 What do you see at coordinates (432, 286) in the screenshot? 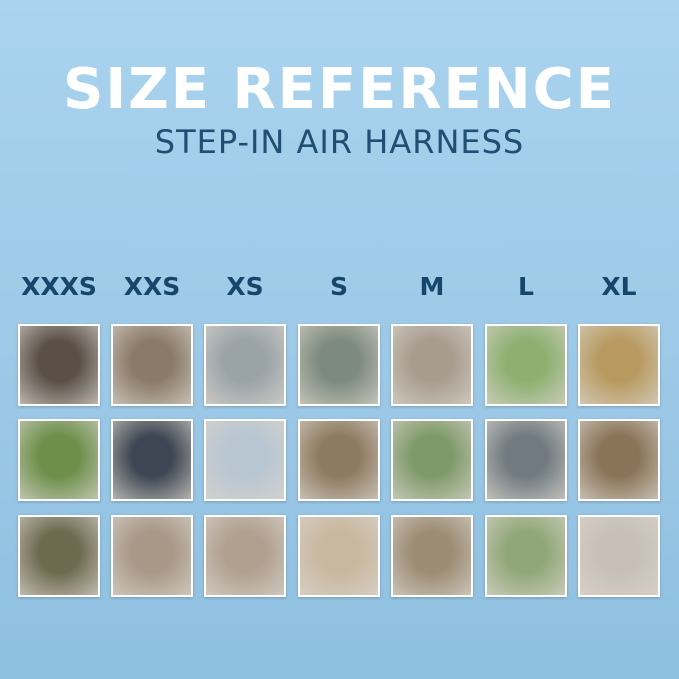
I see `size-label-m: M` at bounding box center [432, 286].